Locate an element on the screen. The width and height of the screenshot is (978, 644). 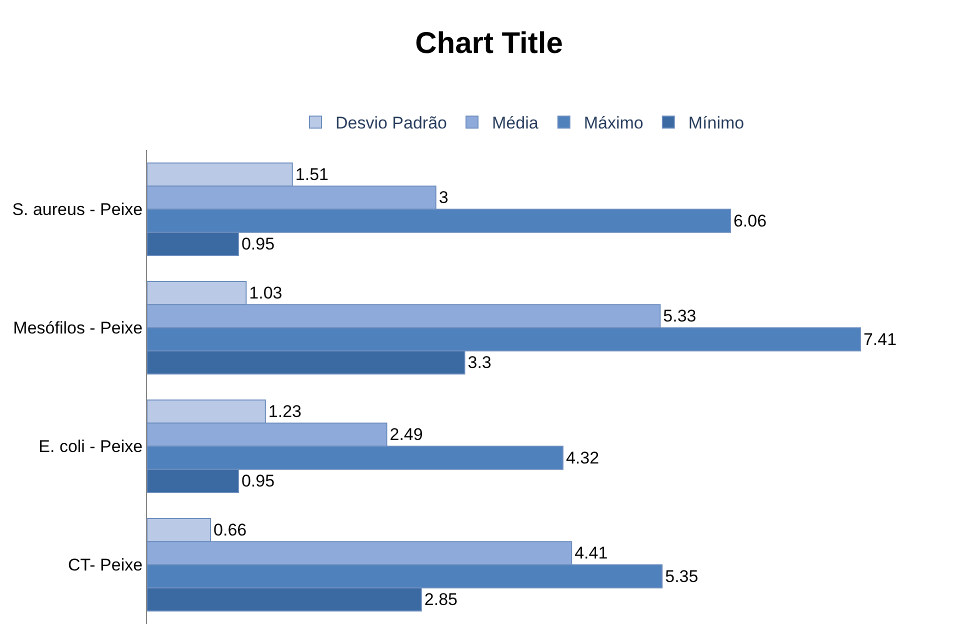
data-label: 2.85 is located at coordinates (441, 599).